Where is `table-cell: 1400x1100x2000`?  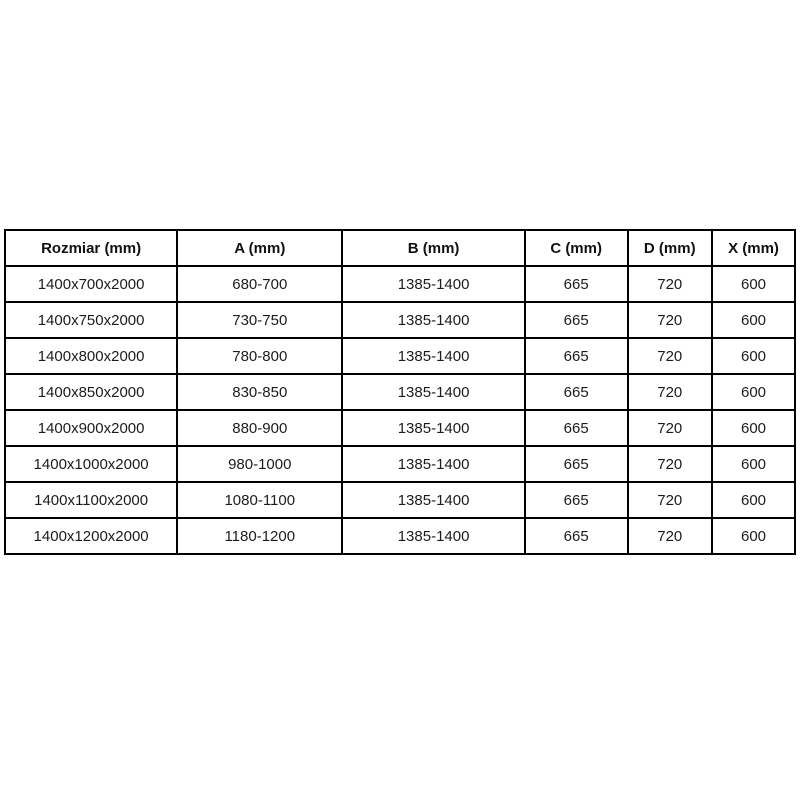
table-cell: 1400x1100x2000 is located at coordinates (91, 500).